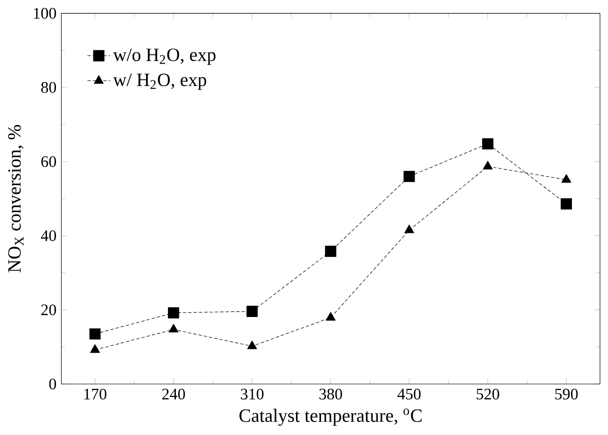 This screenshot has height=435, width=608. Describe the element at coordinates (48, 310) in the screenshot. I see `y-tick-label: 20` at that location.